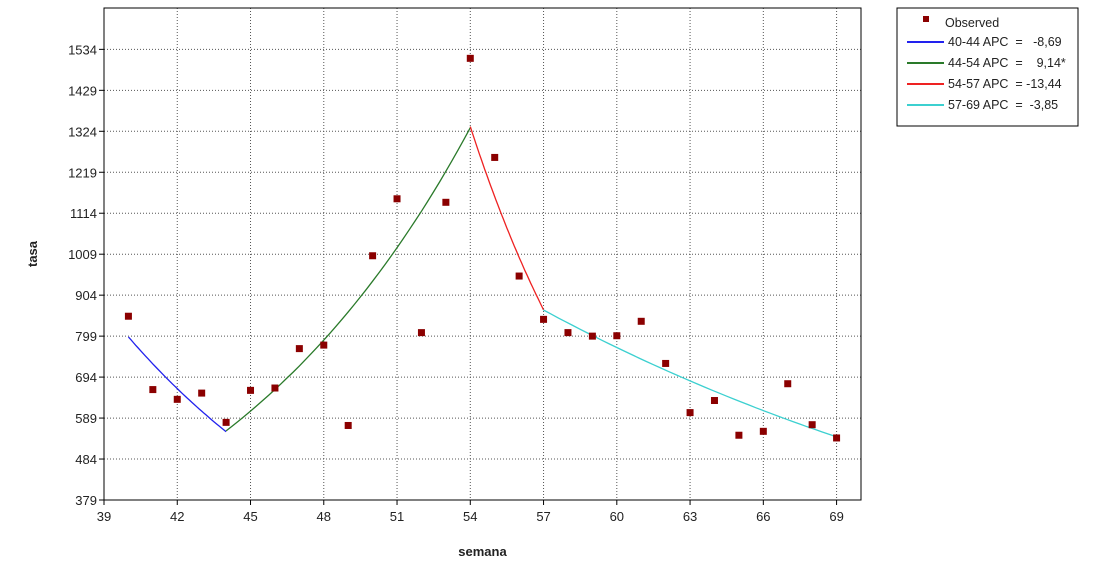 This screenshot has height=570, width=1097. Describe the element at coordinates (86, 459) in the screenshot. I see `y-tick-label: 484` at that location.